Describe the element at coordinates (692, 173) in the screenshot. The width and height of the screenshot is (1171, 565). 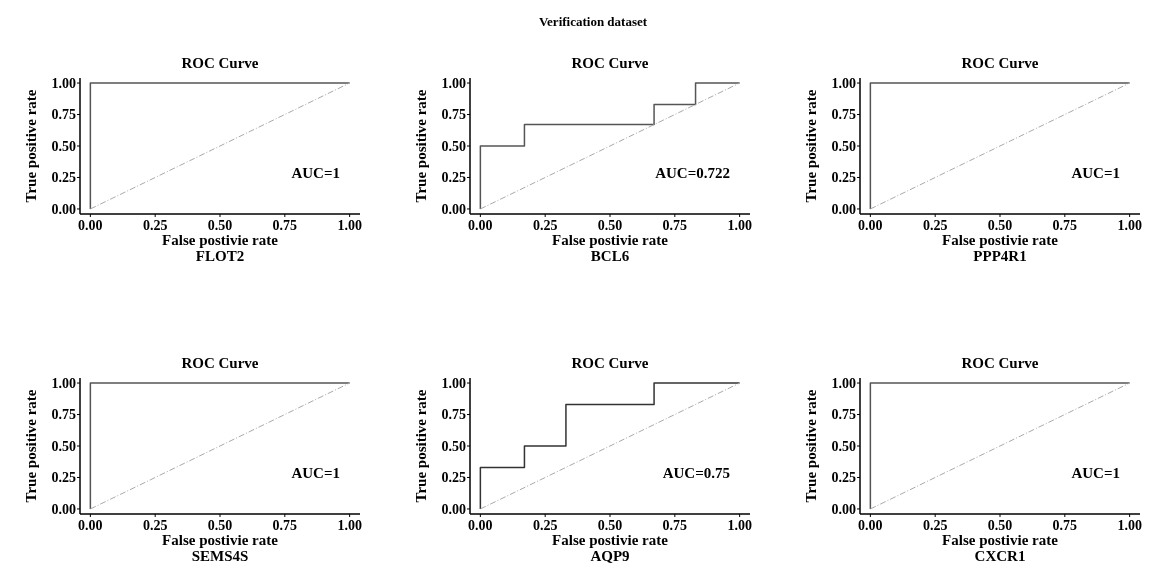
I see `annotation: AUC=0.722` at that location.